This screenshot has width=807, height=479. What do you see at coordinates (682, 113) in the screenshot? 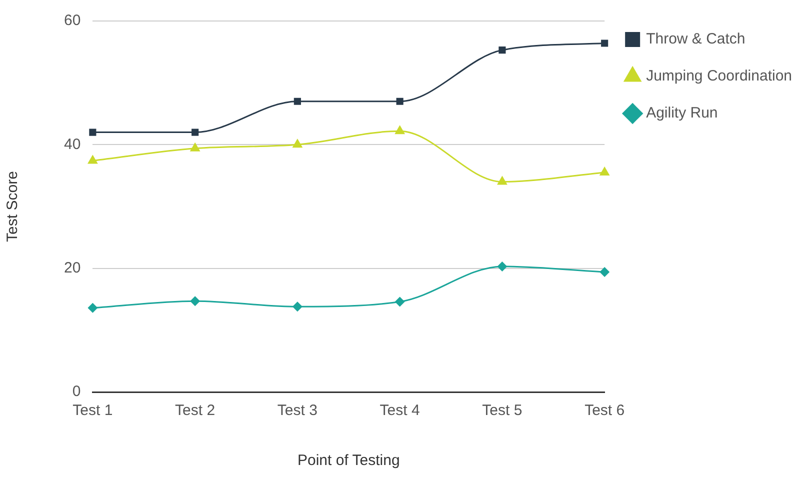
I see `legend-label: Agility Run` at bounding box center [682, 113].